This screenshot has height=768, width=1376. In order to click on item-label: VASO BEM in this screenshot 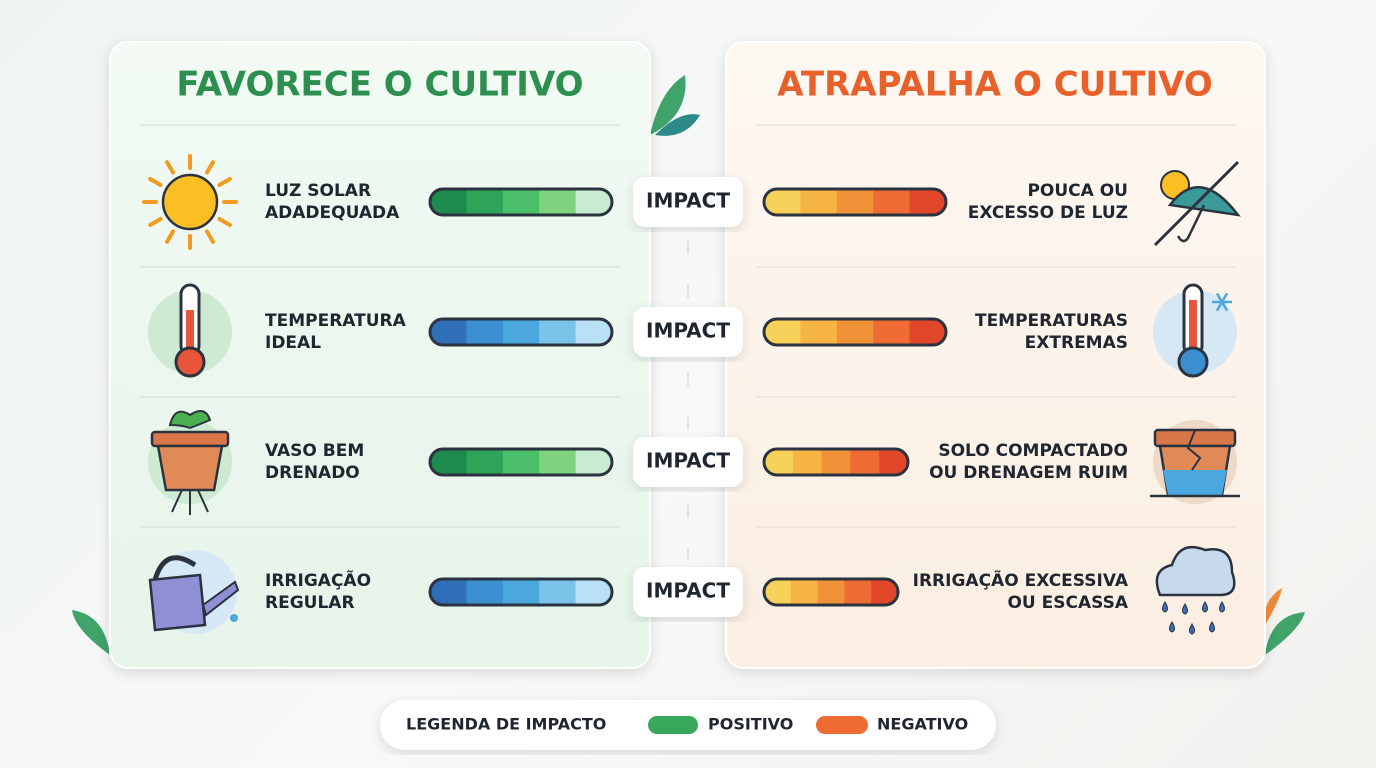, I will do `click(314, 451)`.